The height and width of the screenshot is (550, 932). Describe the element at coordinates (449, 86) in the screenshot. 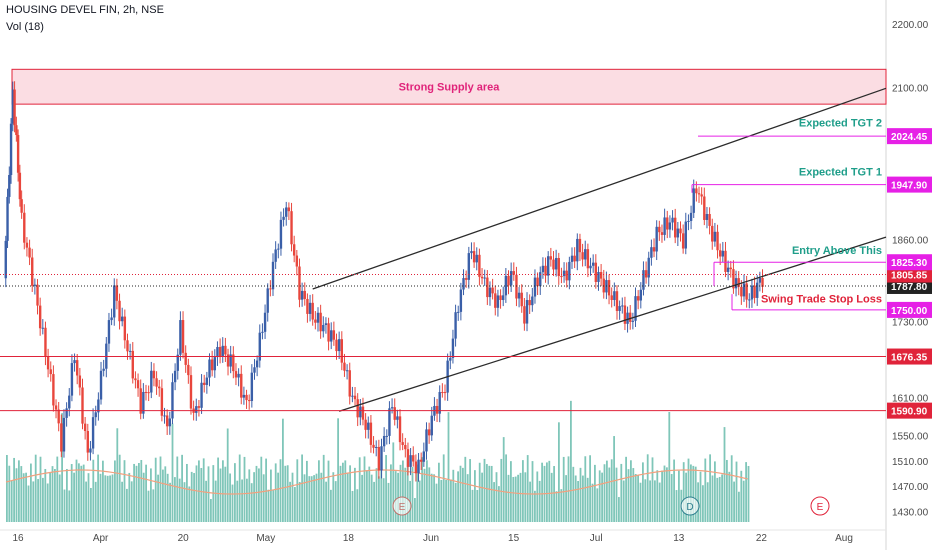

I see `supply-zone-box` at that location.